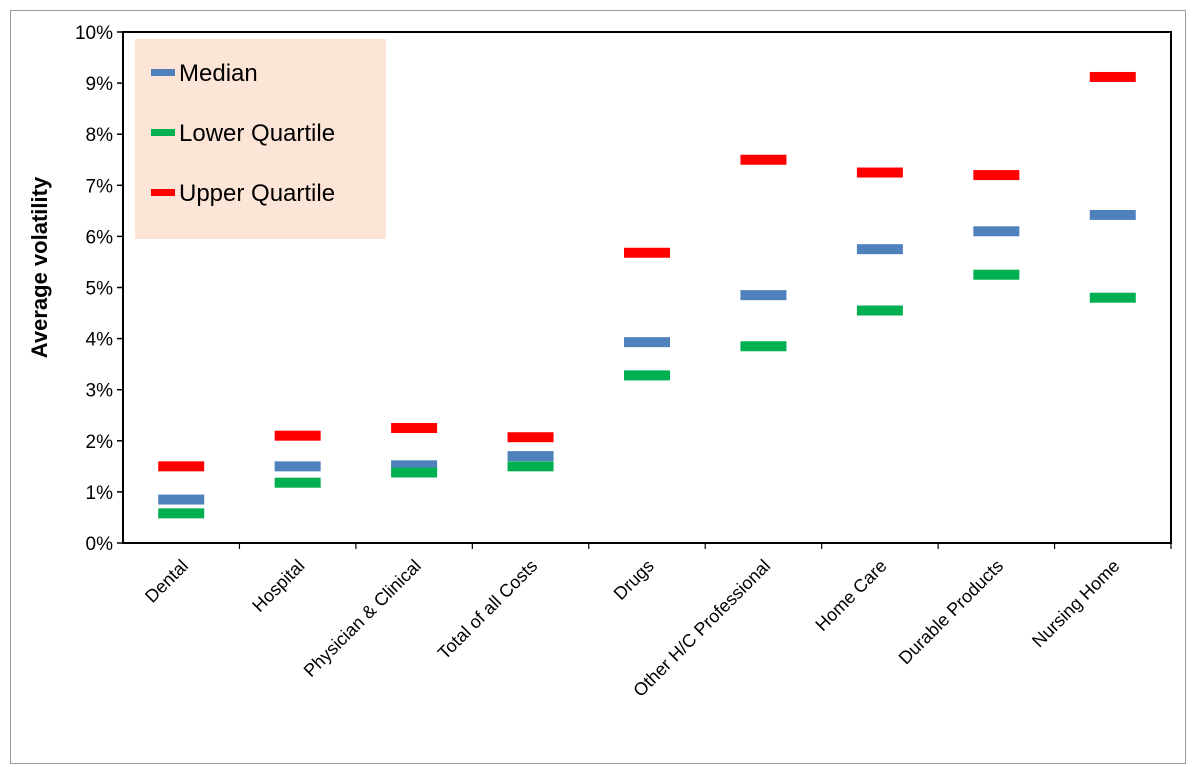 The image size is (1198, 767). I want to click on legend-lower-quartile-swatch, so click(163, 132).